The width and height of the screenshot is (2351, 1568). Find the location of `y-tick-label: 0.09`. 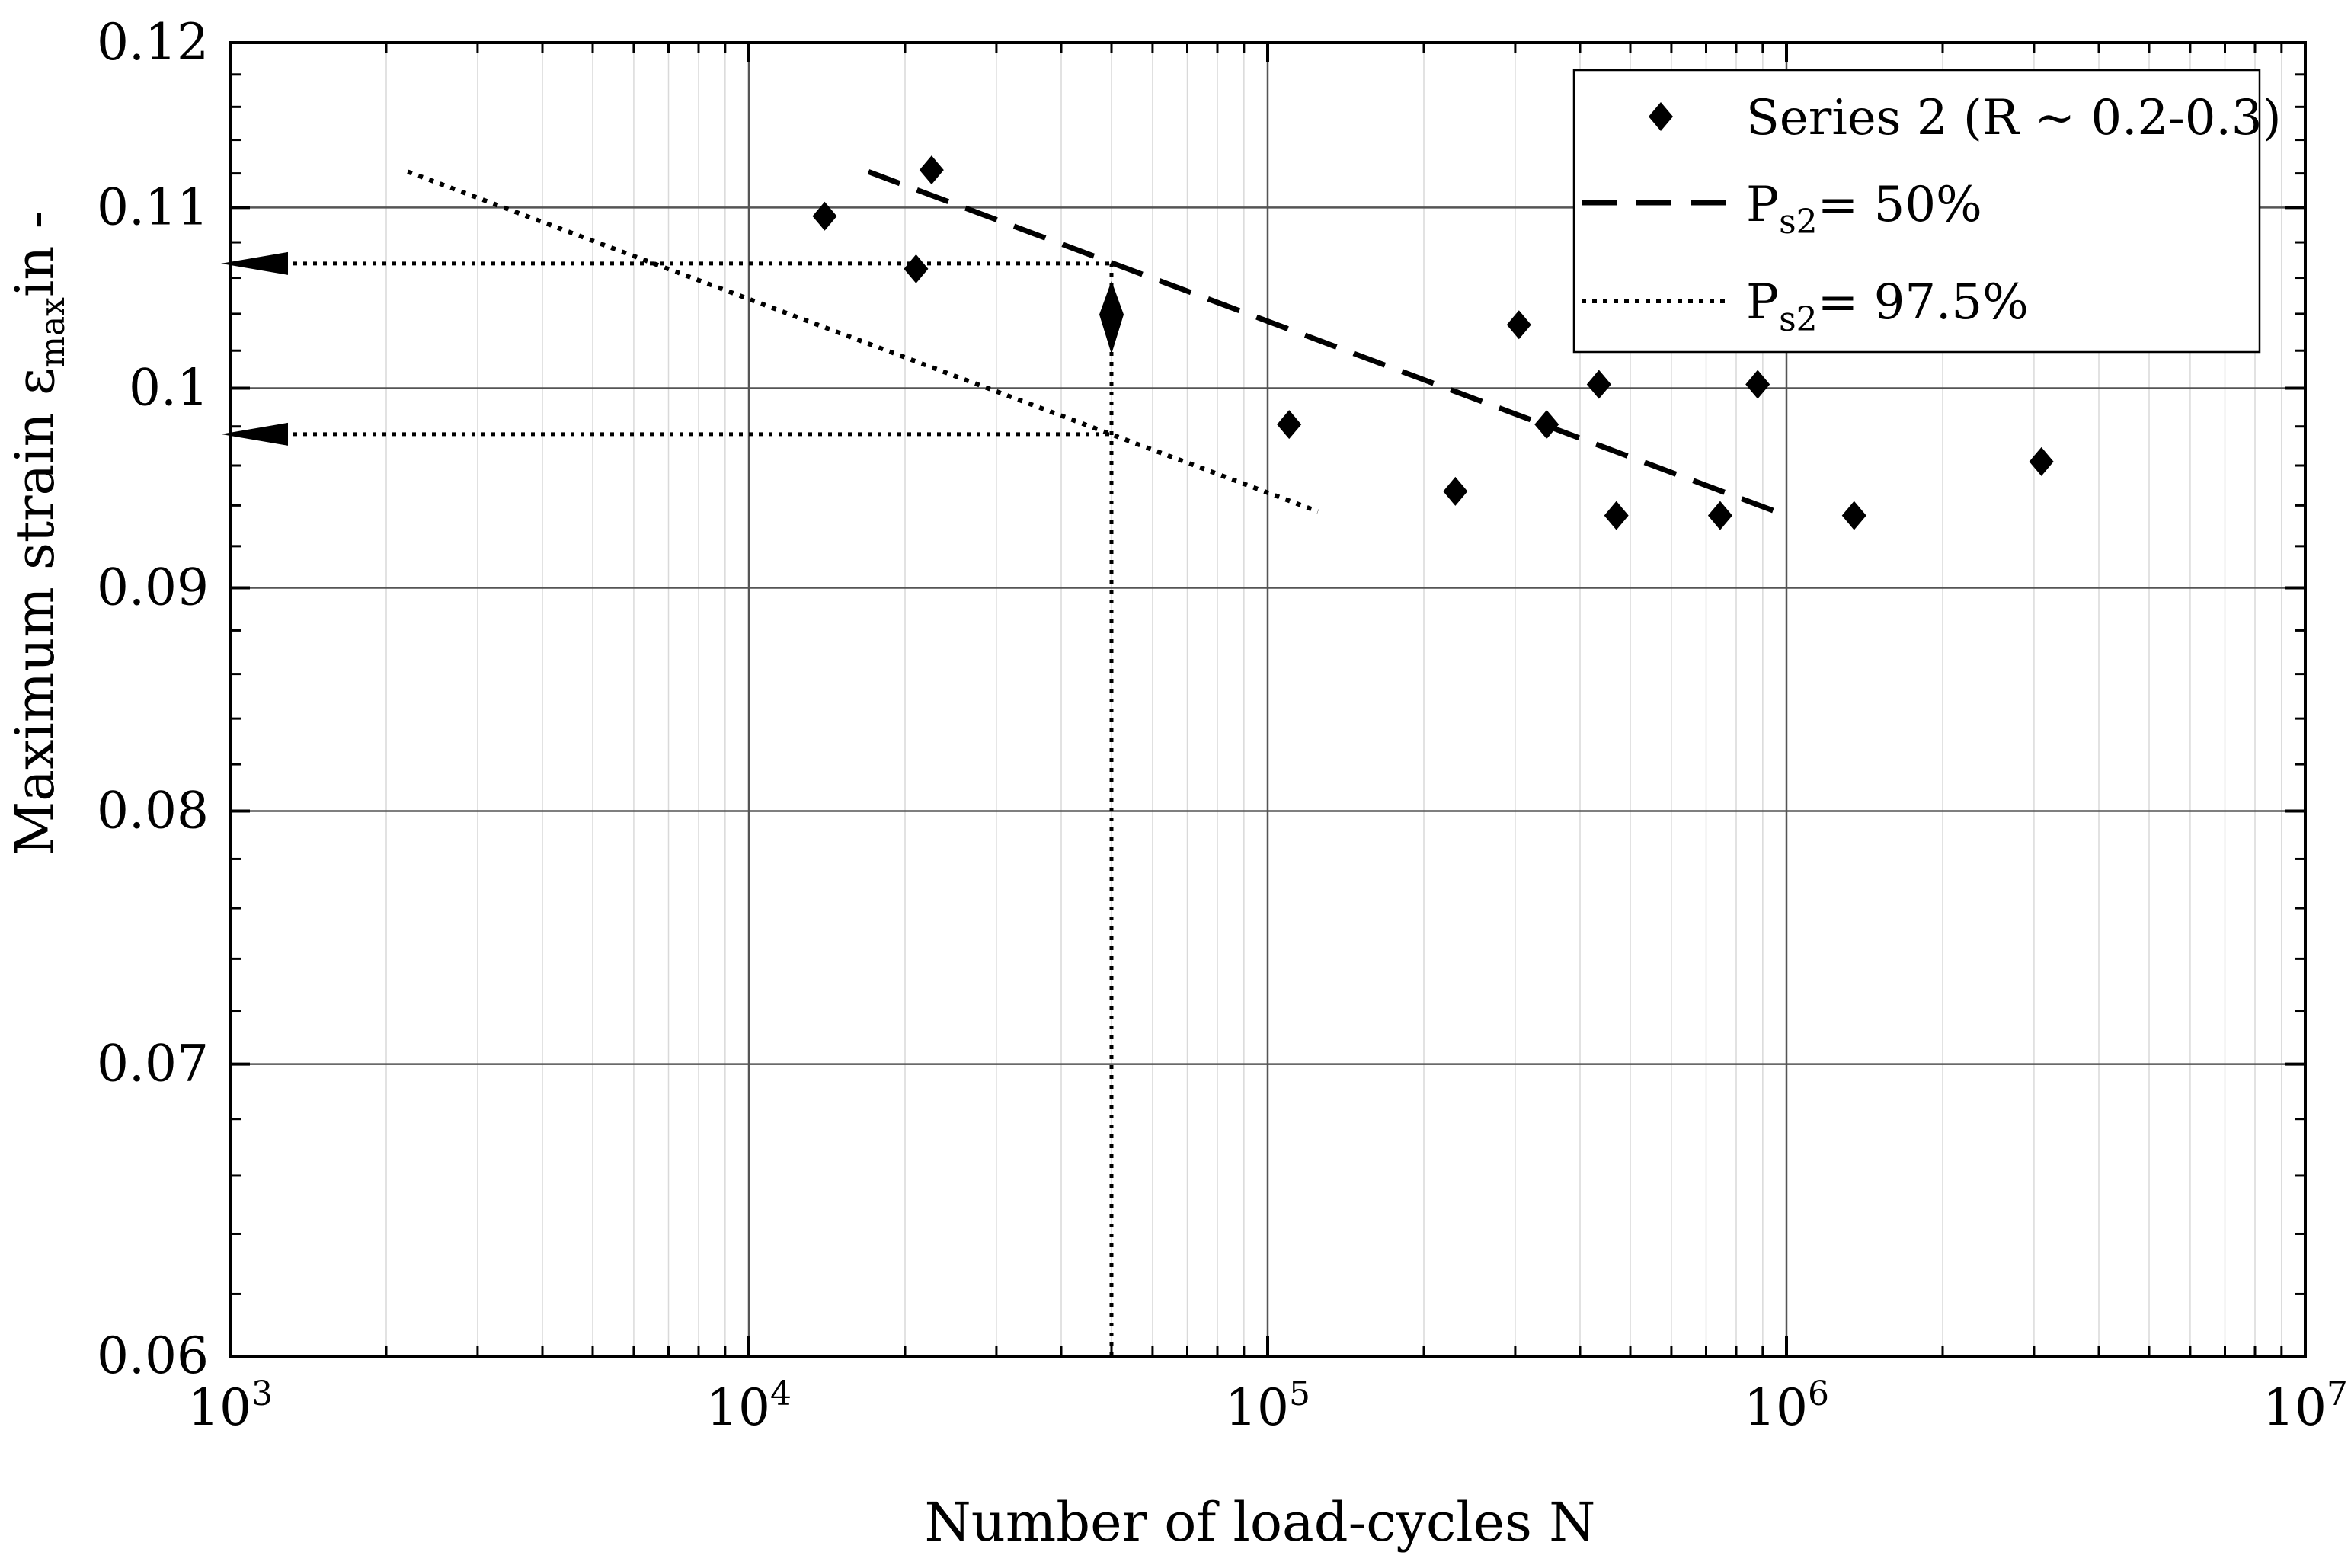

y-tick-label: 0.09 is located at coordinates (153, 587).